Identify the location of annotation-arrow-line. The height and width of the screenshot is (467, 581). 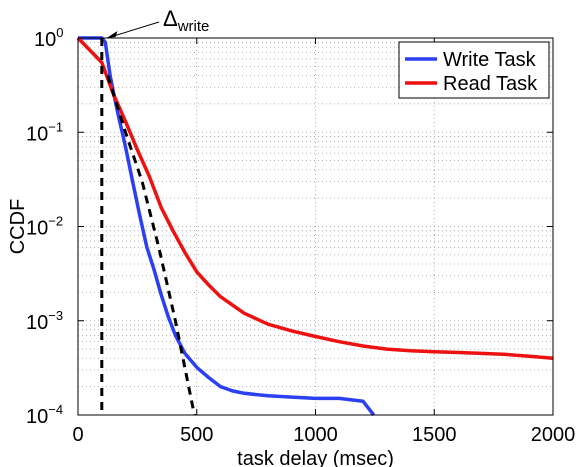
(135, 29).